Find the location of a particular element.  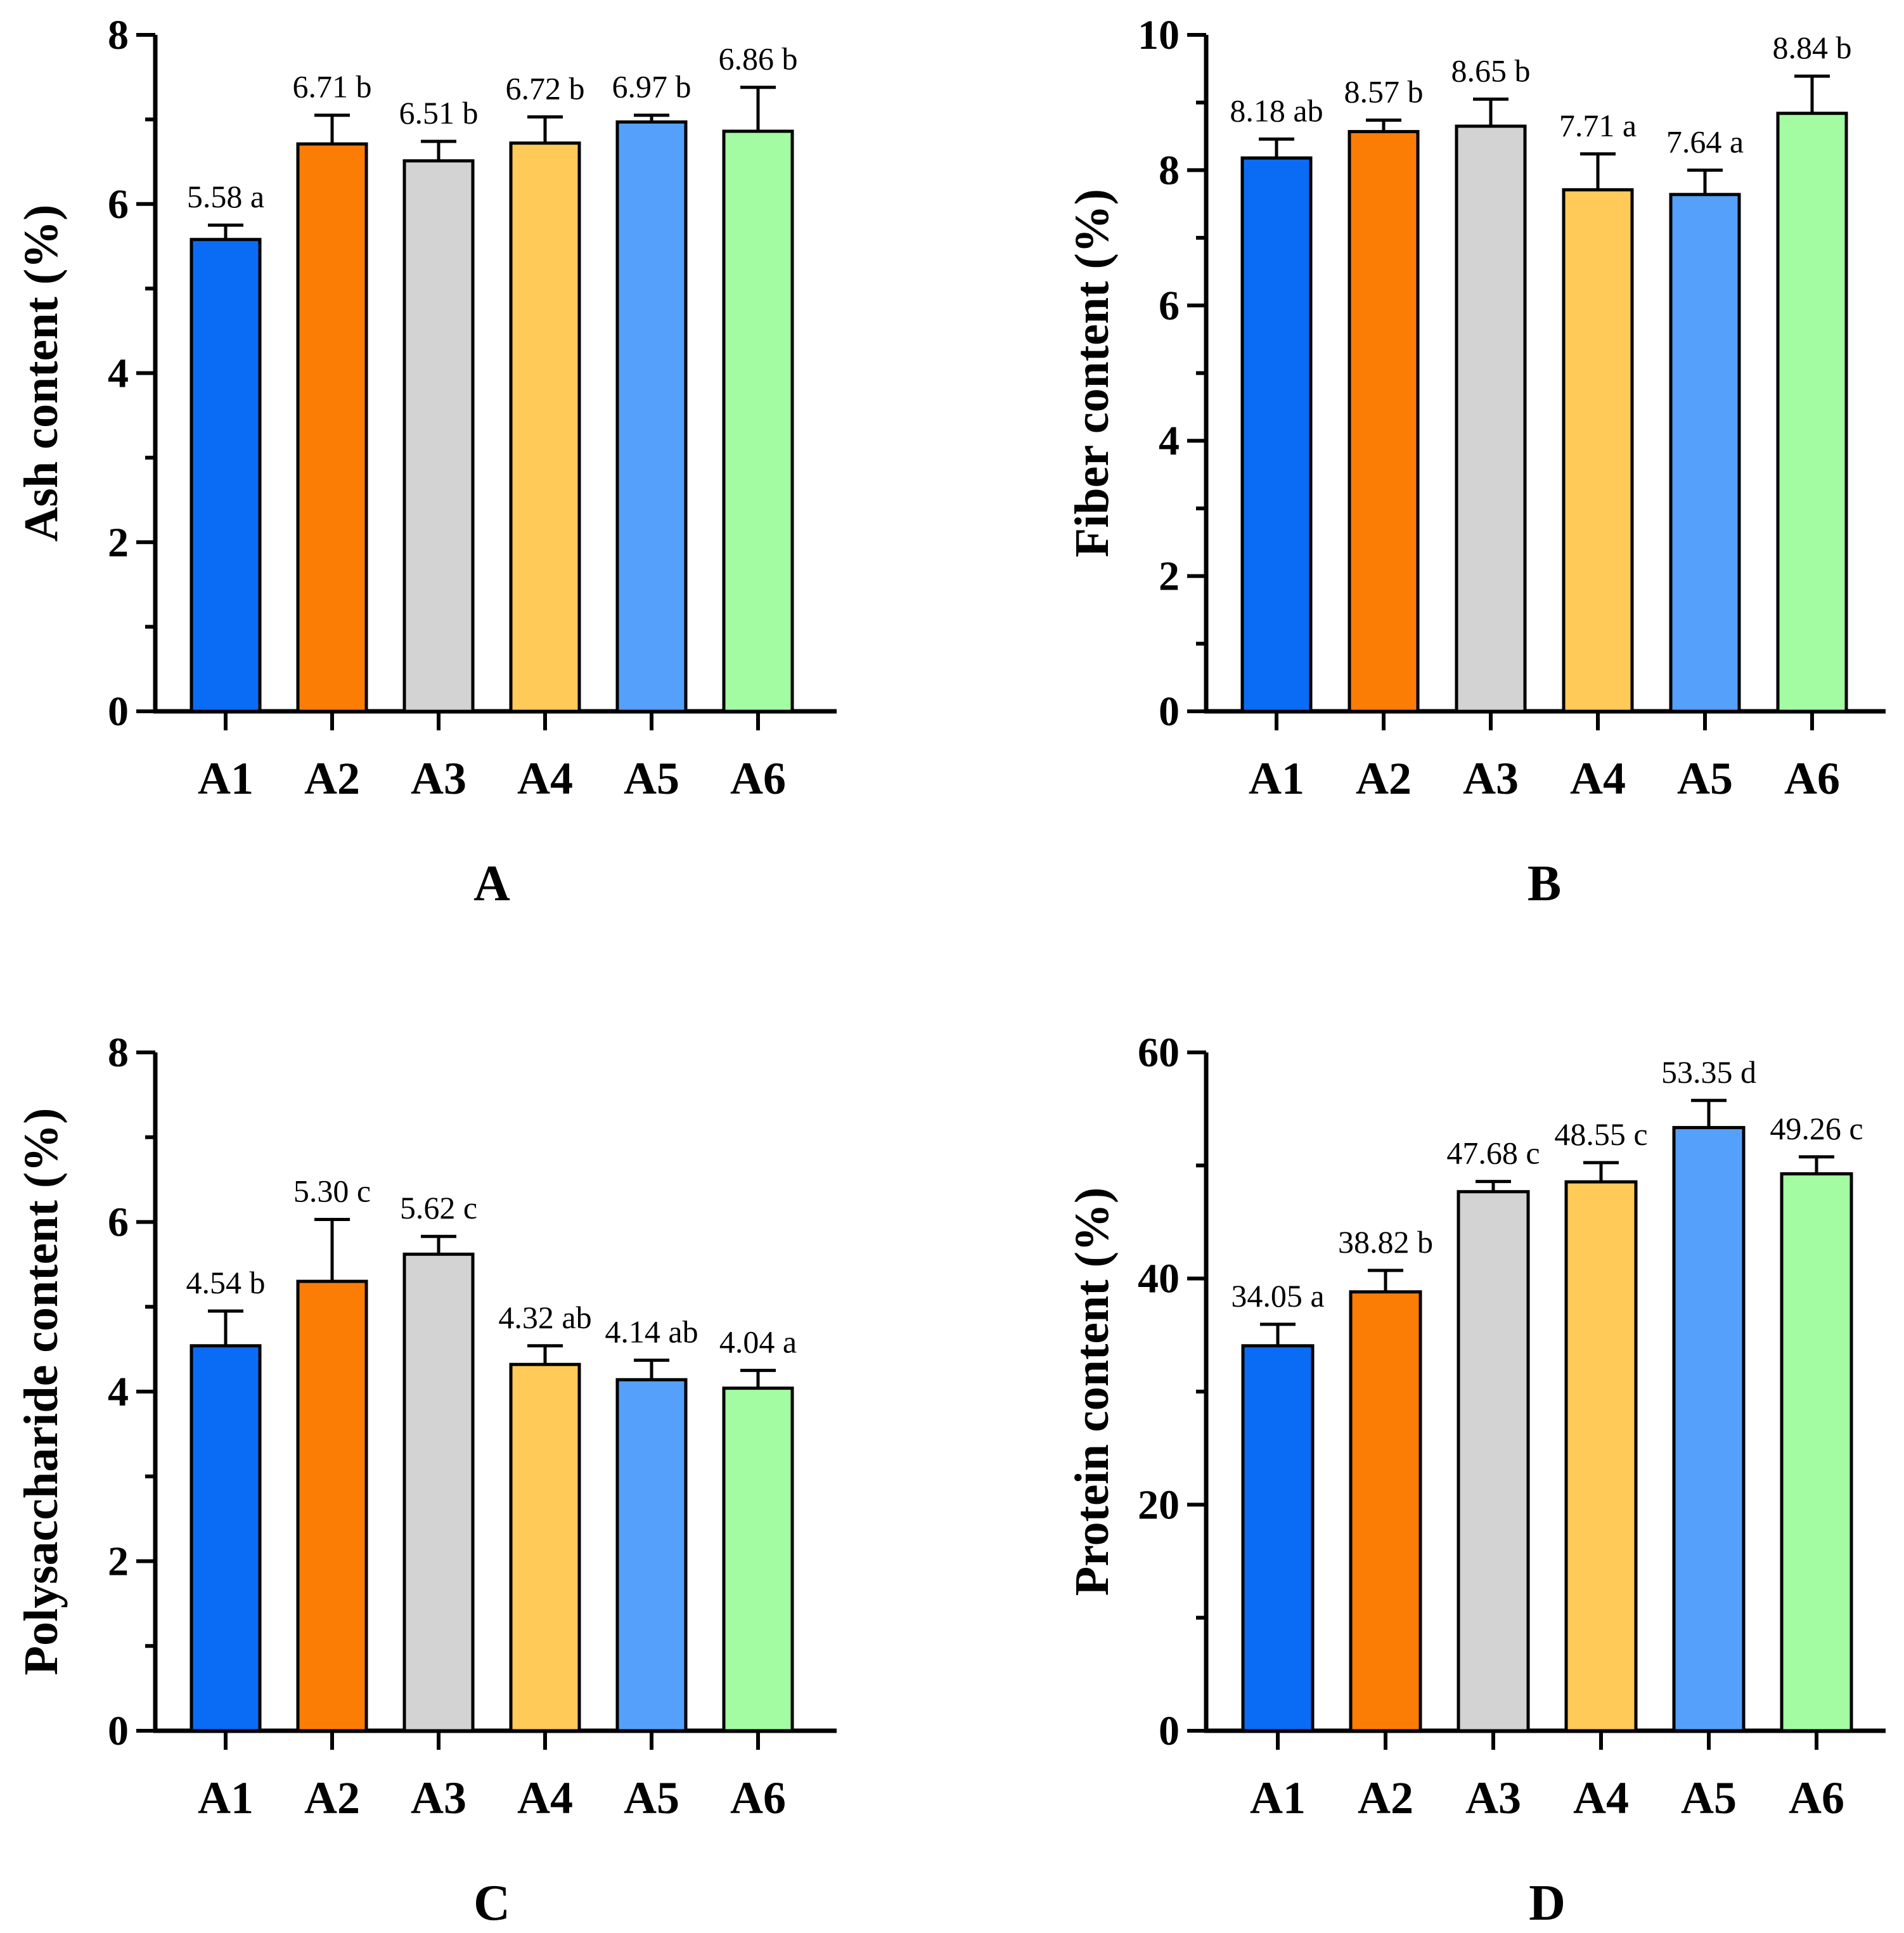

panel-c-x-tick-label: A1 is located at coordinates (226, 1798).